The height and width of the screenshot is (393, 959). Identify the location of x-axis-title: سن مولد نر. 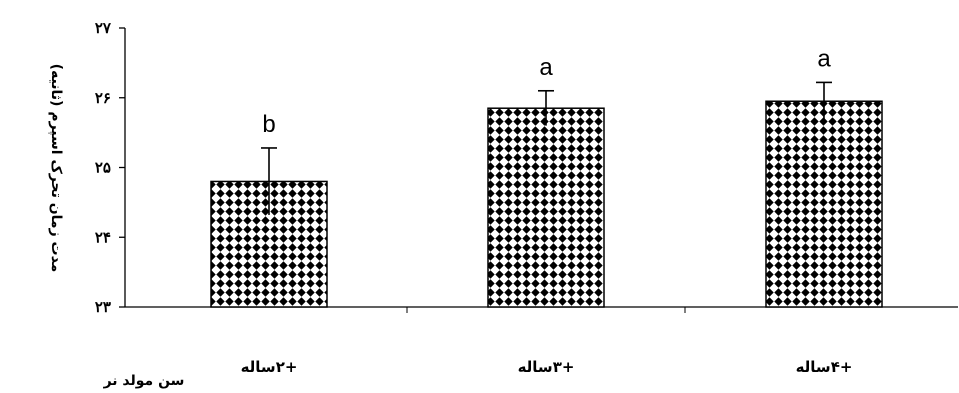
(144, 381).